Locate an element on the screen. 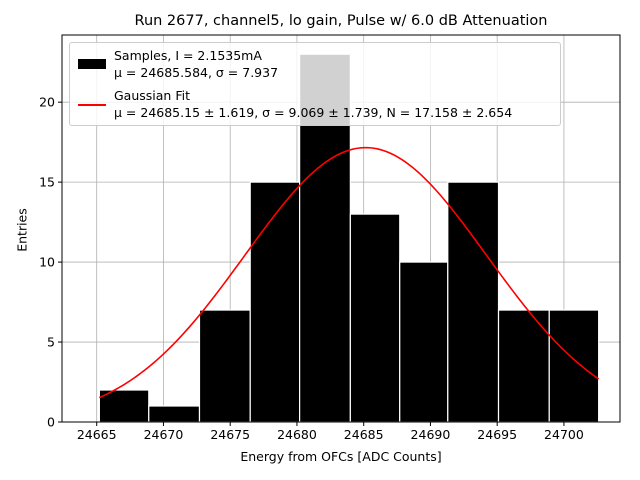 The image size is (640, 480). legend-samples-label: Samples, I = 2.1535mA is located at coordinates (188, 55).